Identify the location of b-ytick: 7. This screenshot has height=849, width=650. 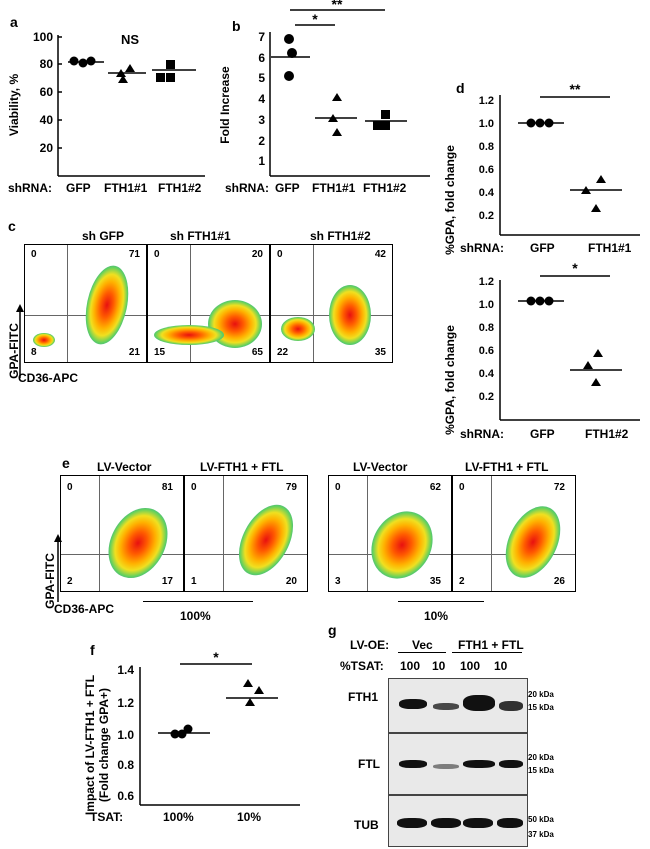
(261, 37).